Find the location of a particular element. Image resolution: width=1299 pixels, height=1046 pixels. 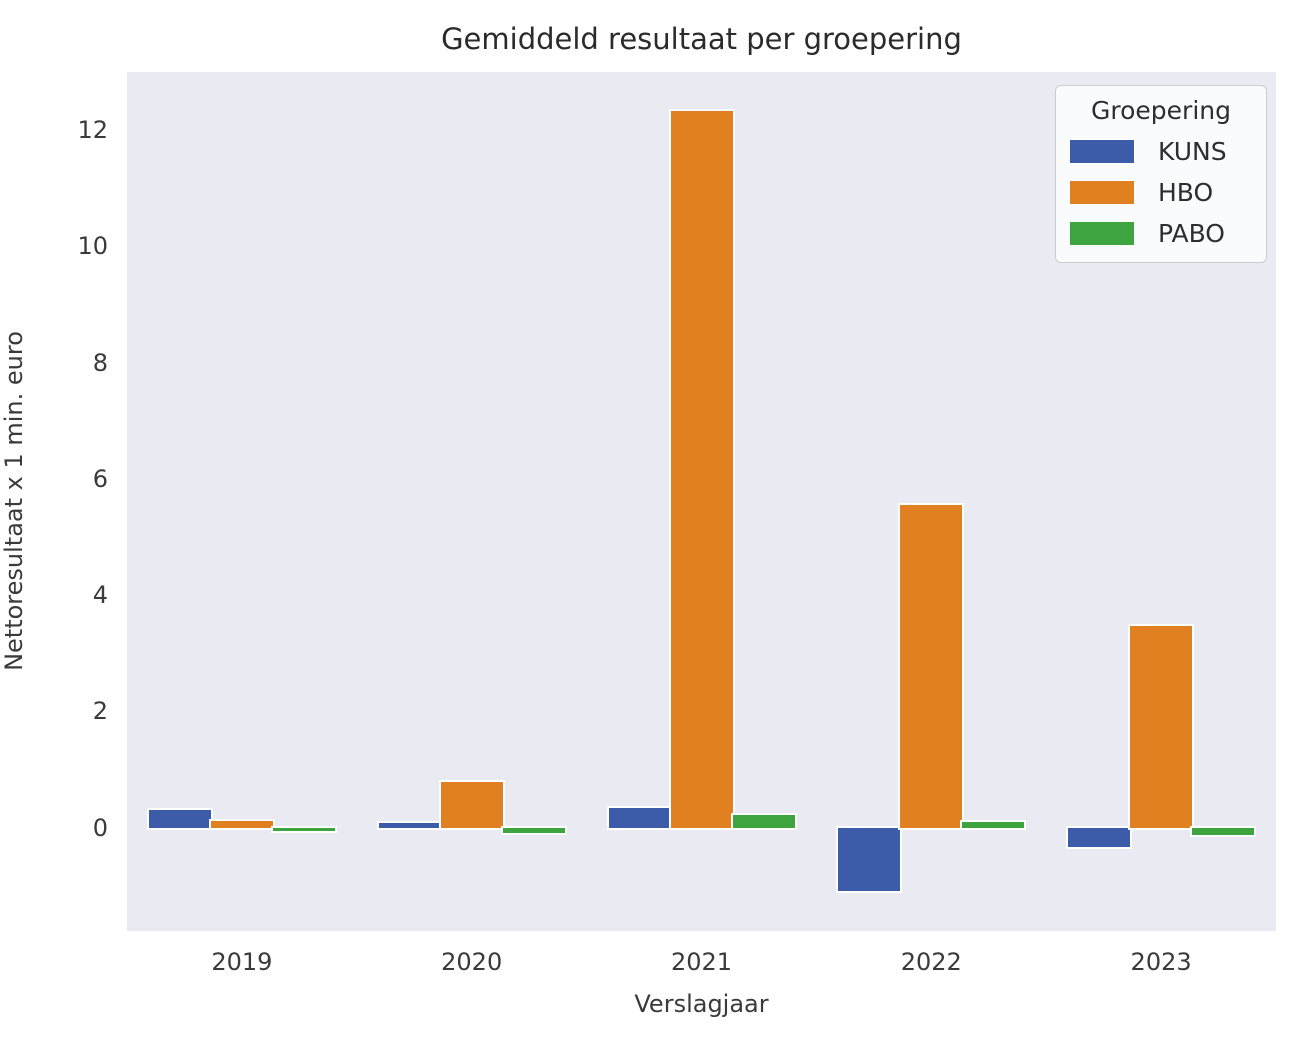

legend-row-pabo: PABO is located at coordinates (1161, 233).